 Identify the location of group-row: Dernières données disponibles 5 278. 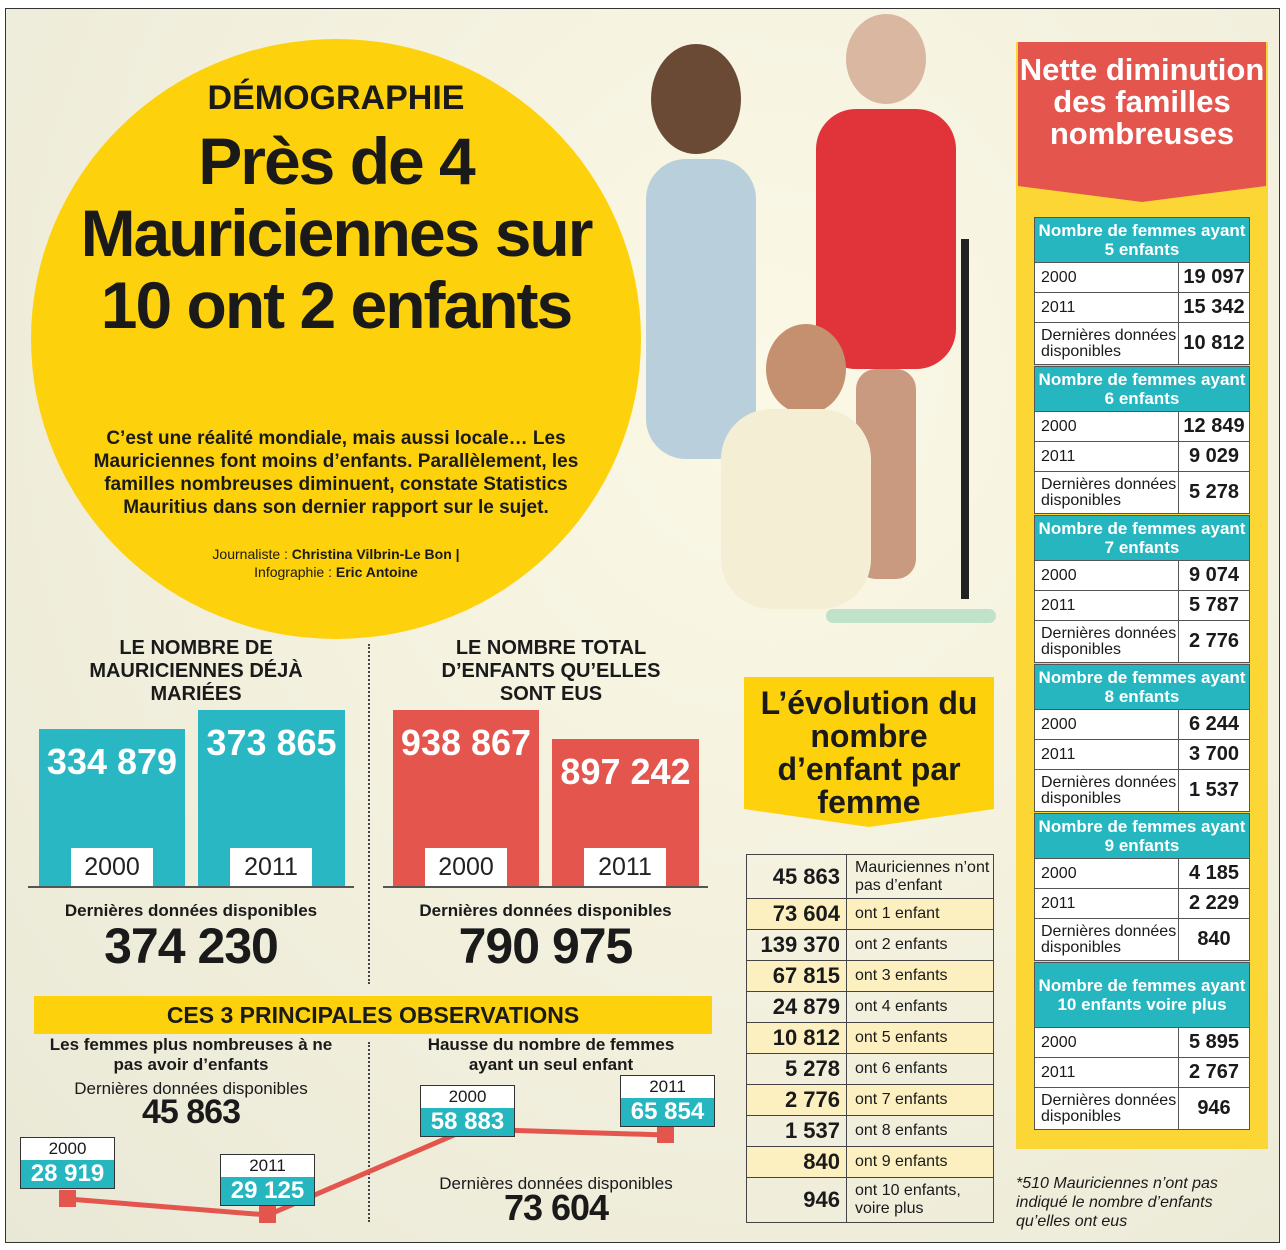
(1142, 493).